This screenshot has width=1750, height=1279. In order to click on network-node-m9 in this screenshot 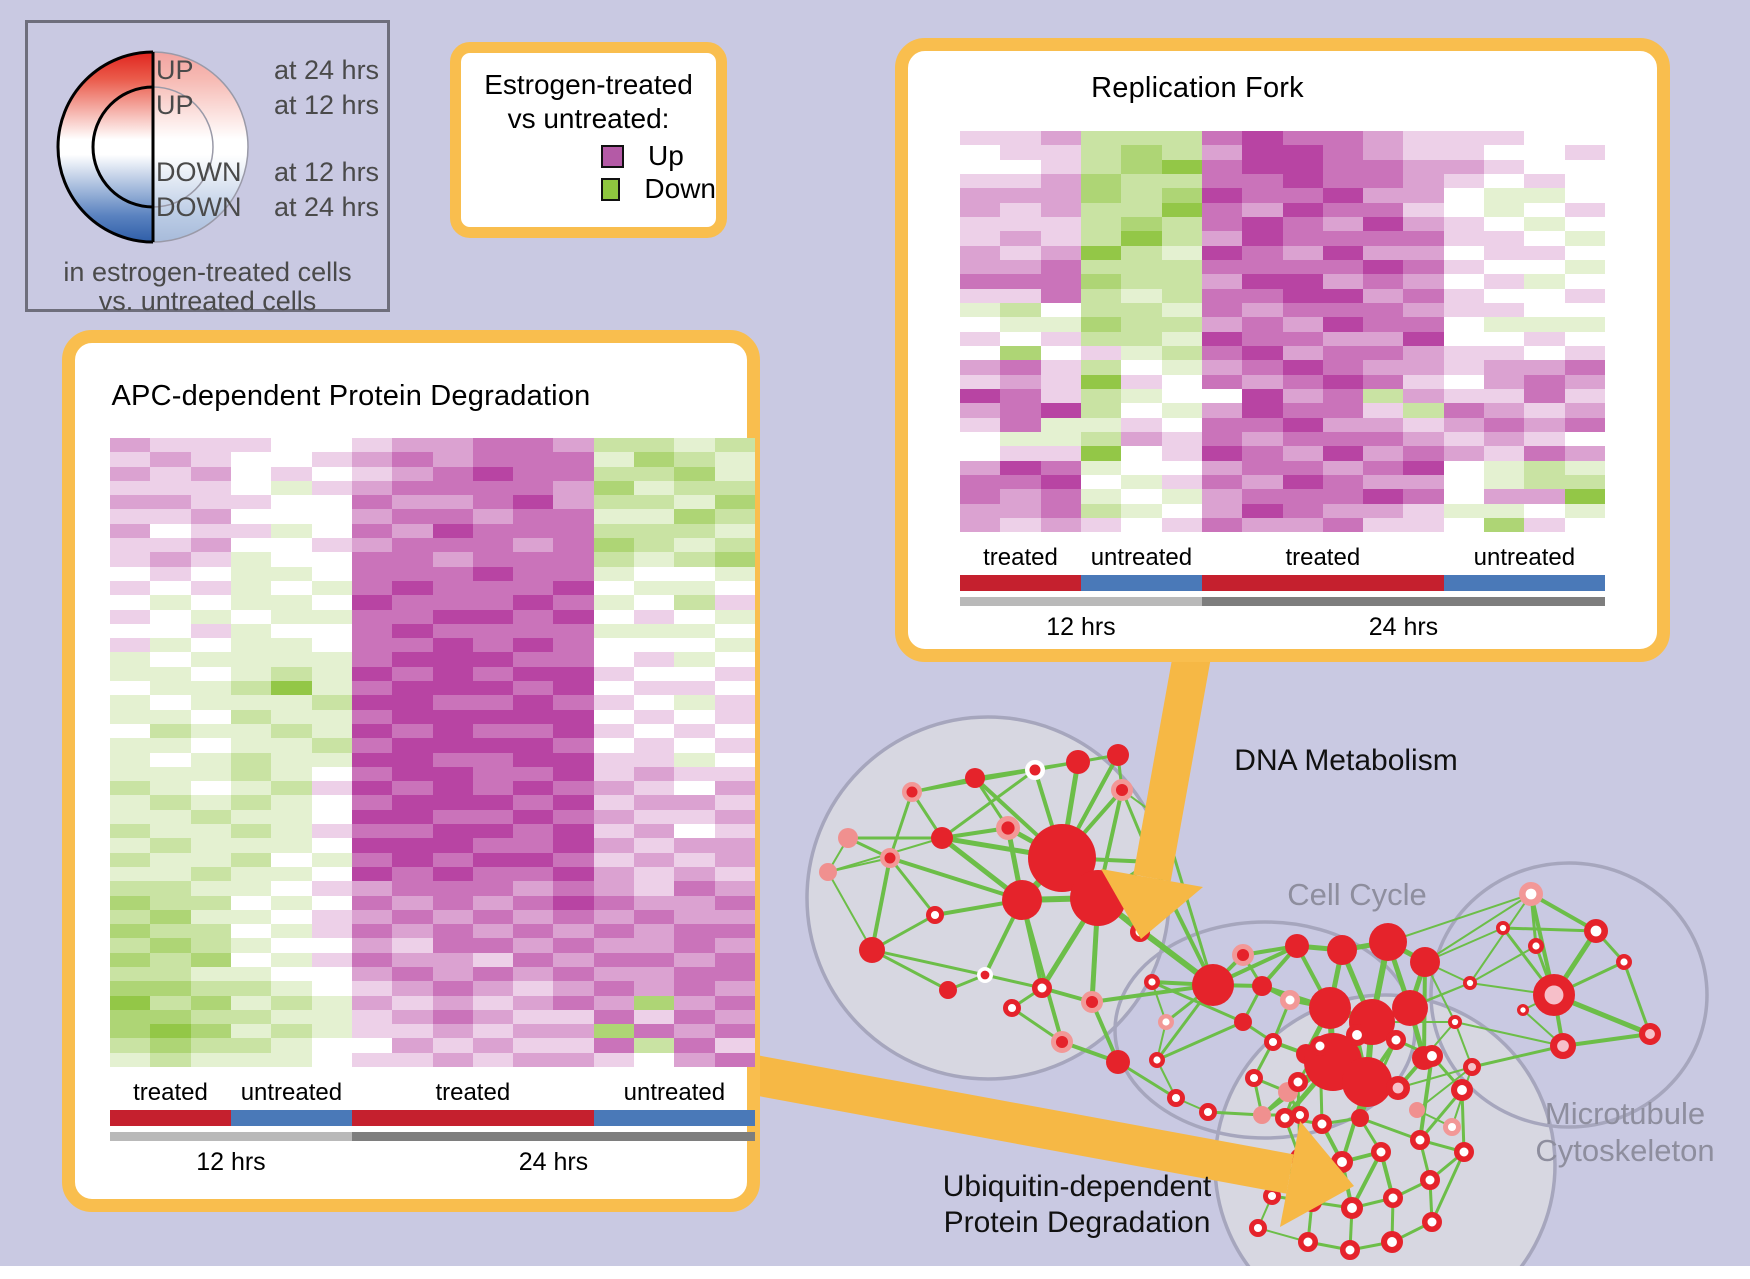, I will do `click(1417, 1110)`.